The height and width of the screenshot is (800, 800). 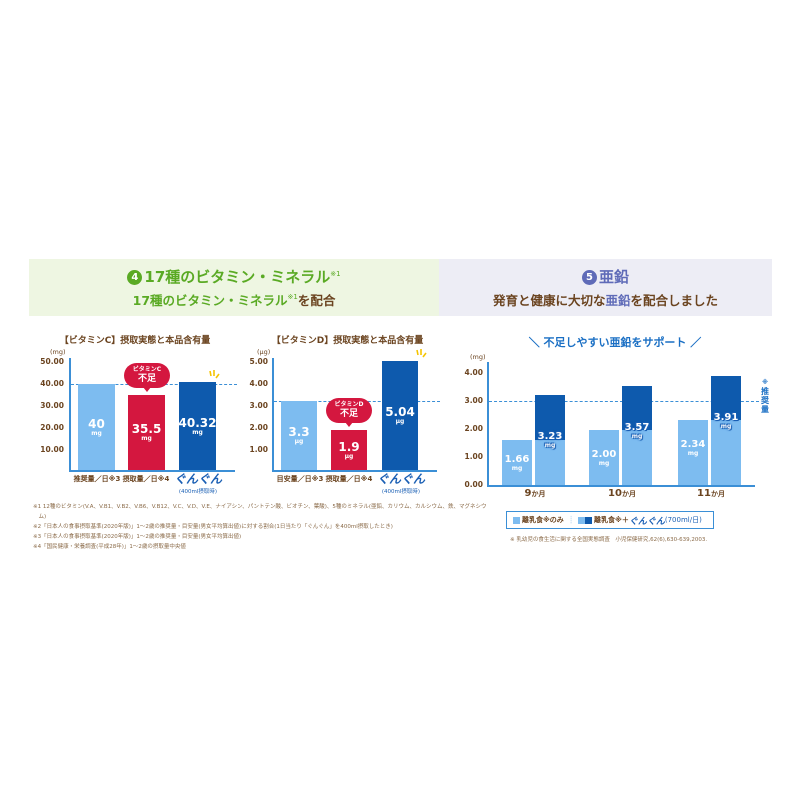 What do you see at coordinates (197, 426) in the screenshot?
I see `bar-gungun: 40.32 mg` at bounding box center [197, 426].